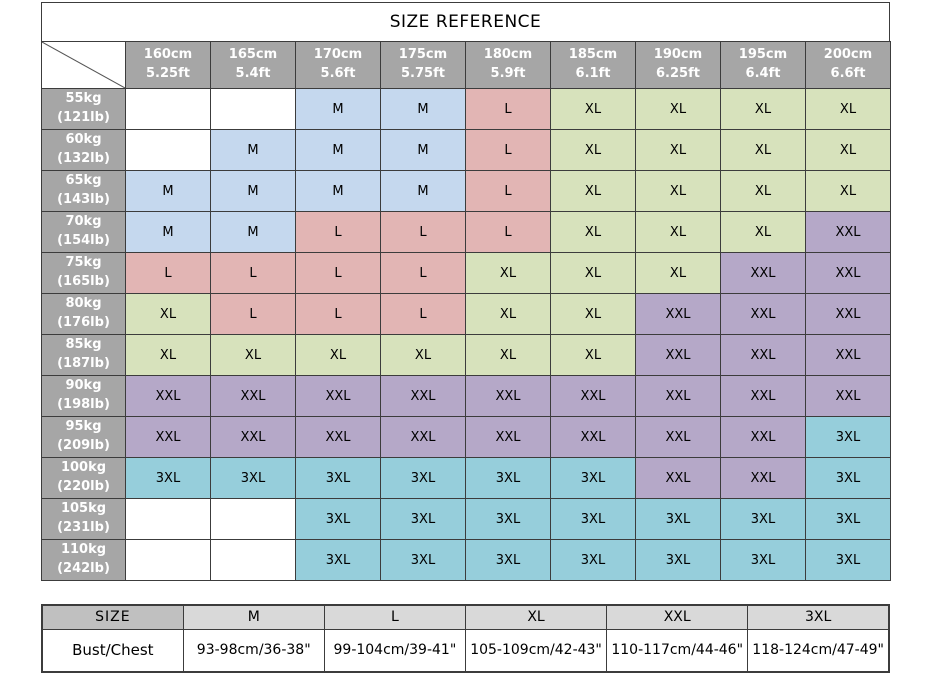 This screenshot has height=677, width=930. I want to click on measure-value-cell: 99-104cm/39-41", so click(394, 650).